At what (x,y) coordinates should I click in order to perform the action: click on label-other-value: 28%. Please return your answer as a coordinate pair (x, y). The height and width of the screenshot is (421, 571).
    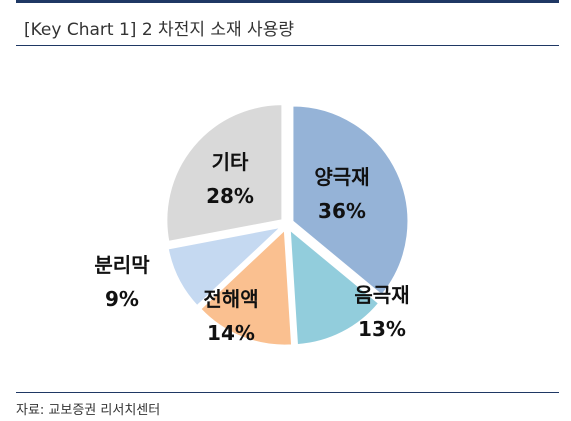
    Looking at the image, I should click on (230, 196).